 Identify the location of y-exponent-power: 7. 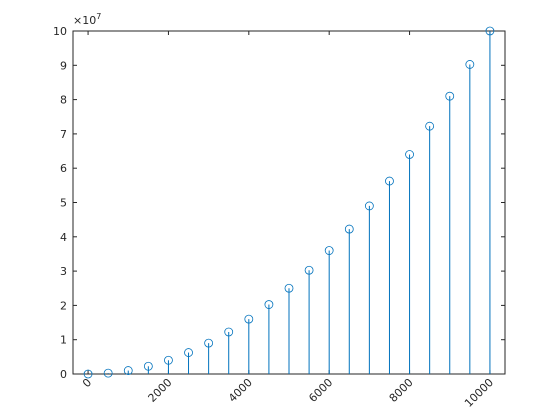
(98, 16).